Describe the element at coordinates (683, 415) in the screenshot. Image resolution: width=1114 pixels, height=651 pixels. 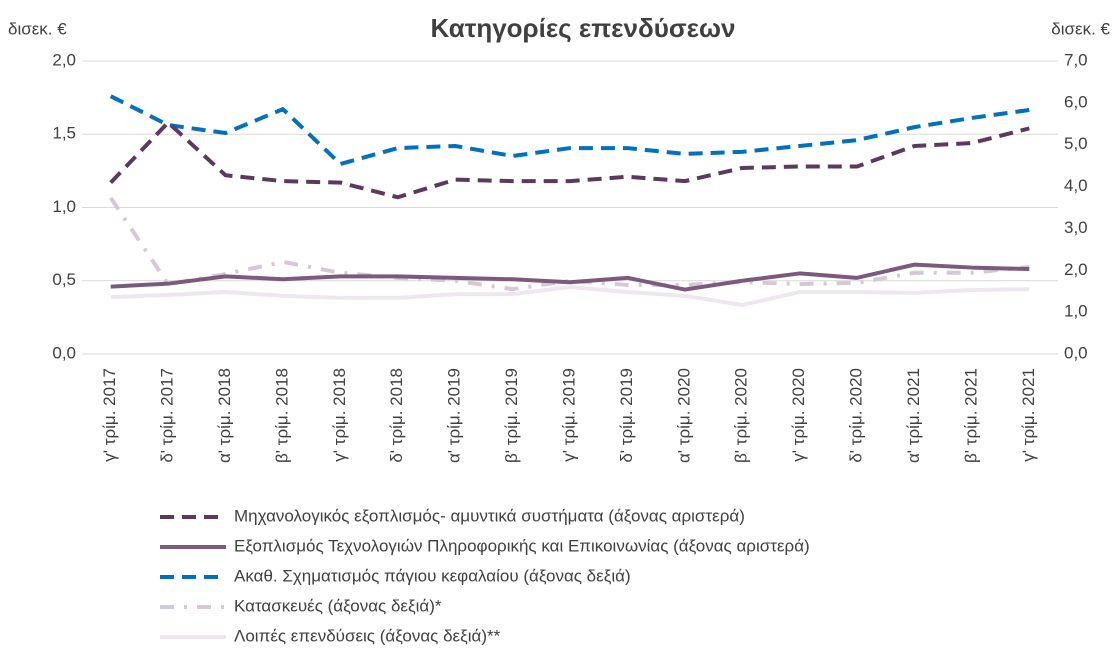
I see `x-tick-label: α' τρίμ. 2020` at that location.